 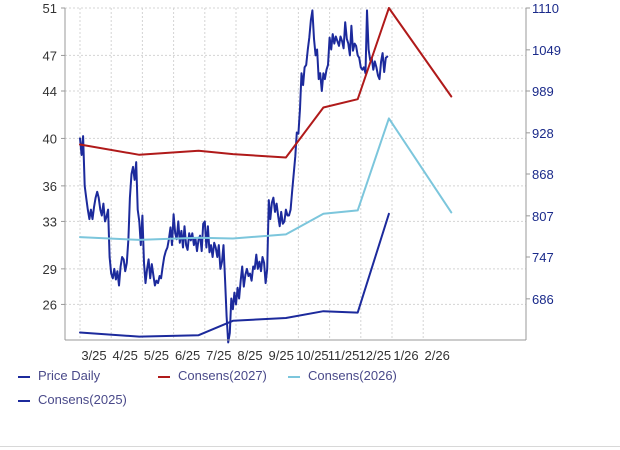 What do you see at coordinates (222, 375) in the screenshot?
I see `legend-label-consens-2027: Consens(2027)` at bounding box center [222, 375].